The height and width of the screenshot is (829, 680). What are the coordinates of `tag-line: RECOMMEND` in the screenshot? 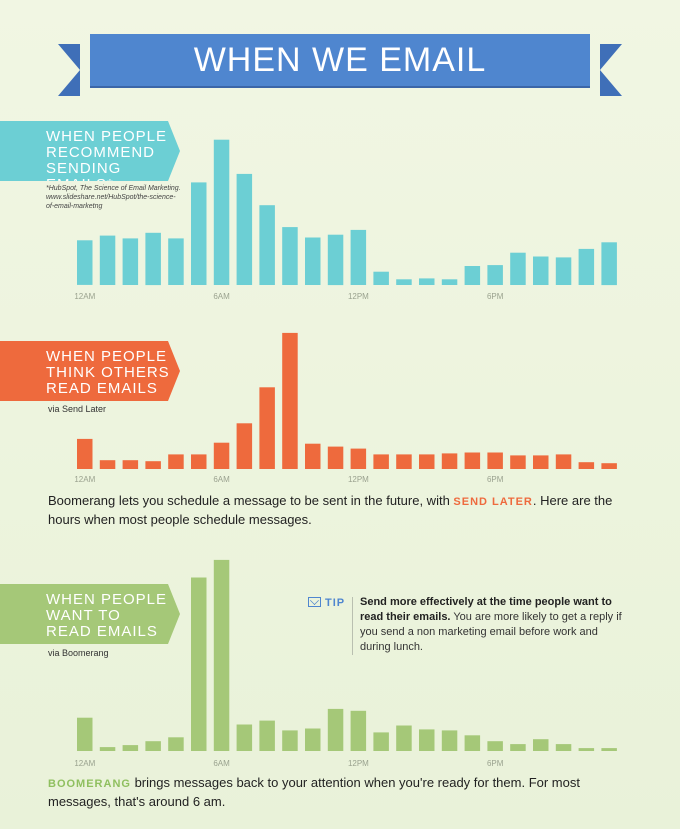 It's located at (100, 152).